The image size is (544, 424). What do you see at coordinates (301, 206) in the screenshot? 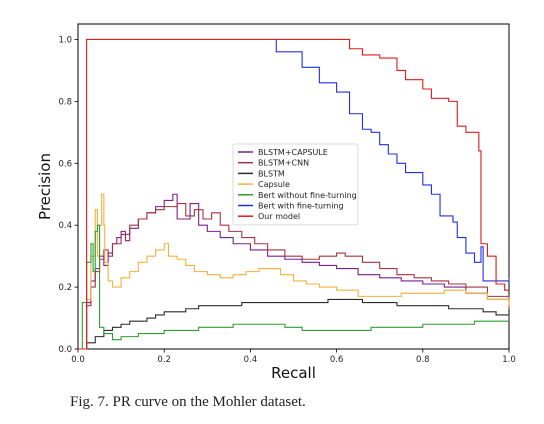
I see `legend-entry: Bert with fine-turning` at bounding box center [301, 206].